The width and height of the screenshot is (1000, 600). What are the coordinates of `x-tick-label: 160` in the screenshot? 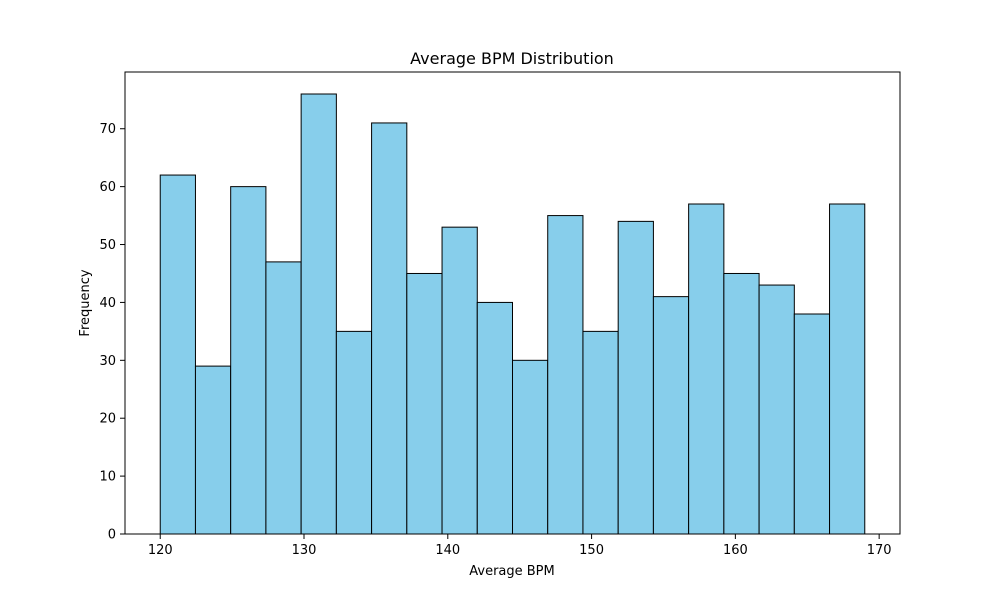 It's located at (735, 550).